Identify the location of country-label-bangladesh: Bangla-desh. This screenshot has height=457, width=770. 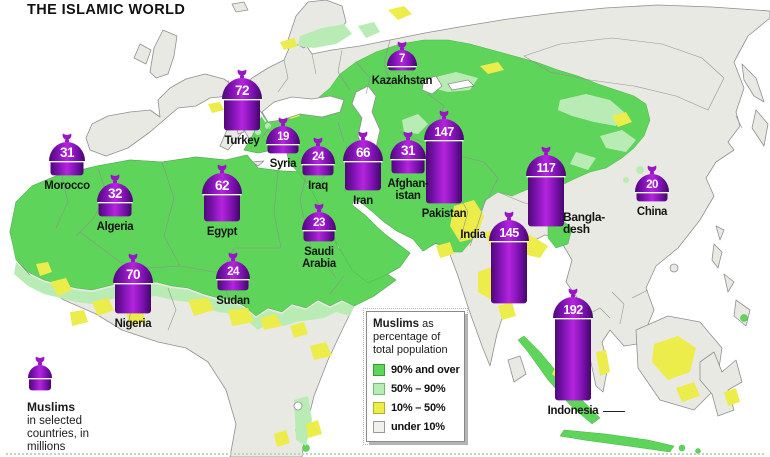
(584, 223).